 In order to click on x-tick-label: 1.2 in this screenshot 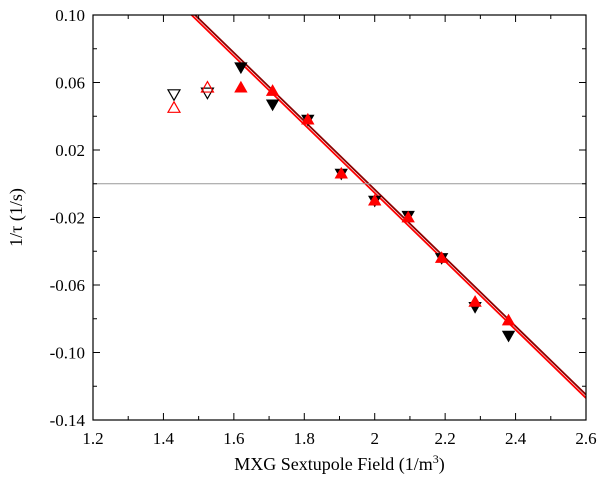, I will do `click(92, 438)`.